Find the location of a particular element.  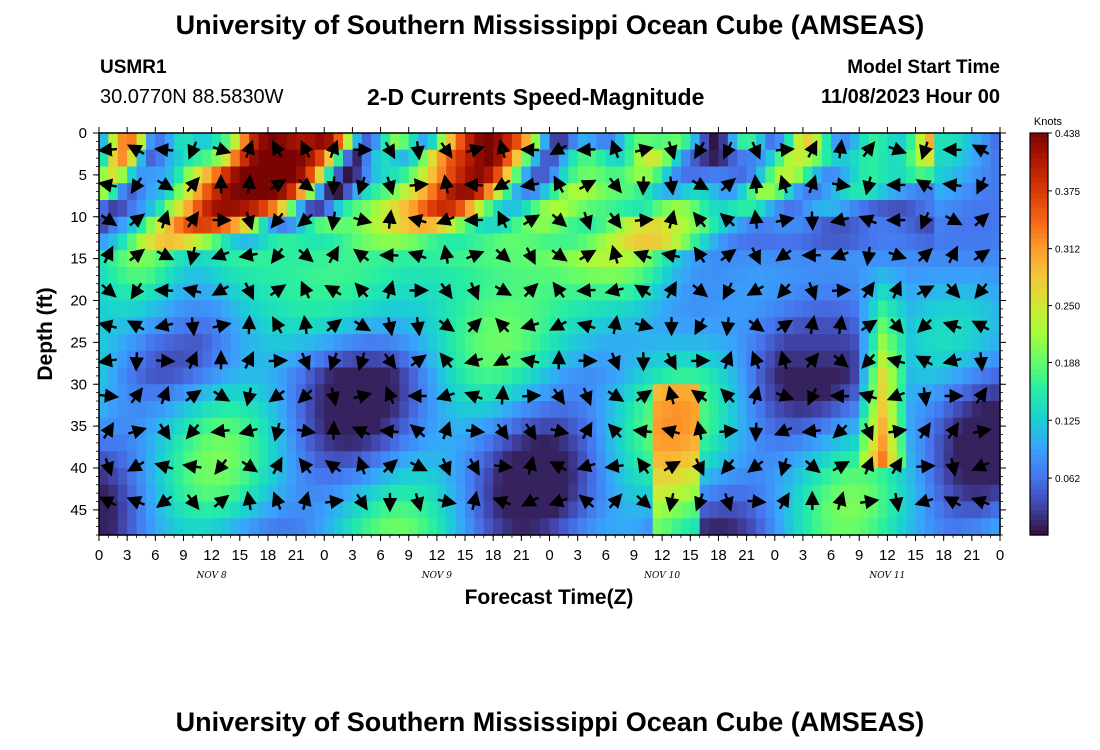

x-tick-label: 3 is located at coordinates (803, 555).